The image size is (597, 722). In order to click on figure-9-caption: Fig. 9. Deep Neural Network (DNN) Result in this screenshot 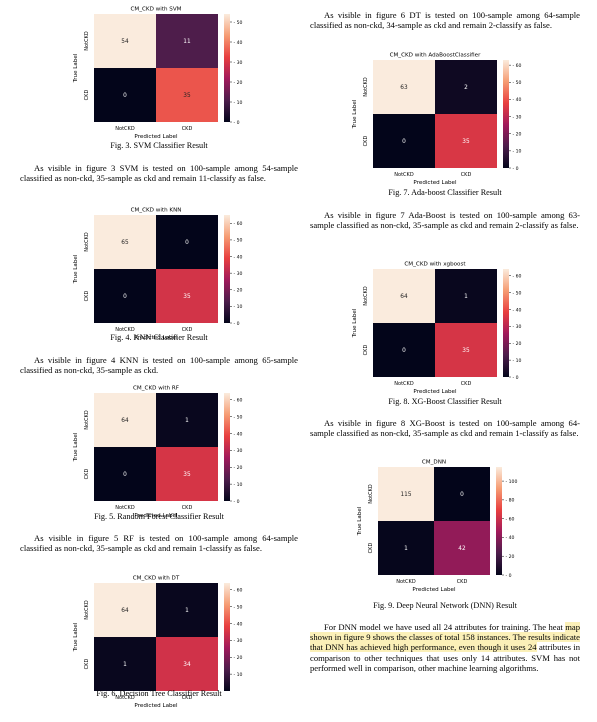, I will do `click(445, 605)`.